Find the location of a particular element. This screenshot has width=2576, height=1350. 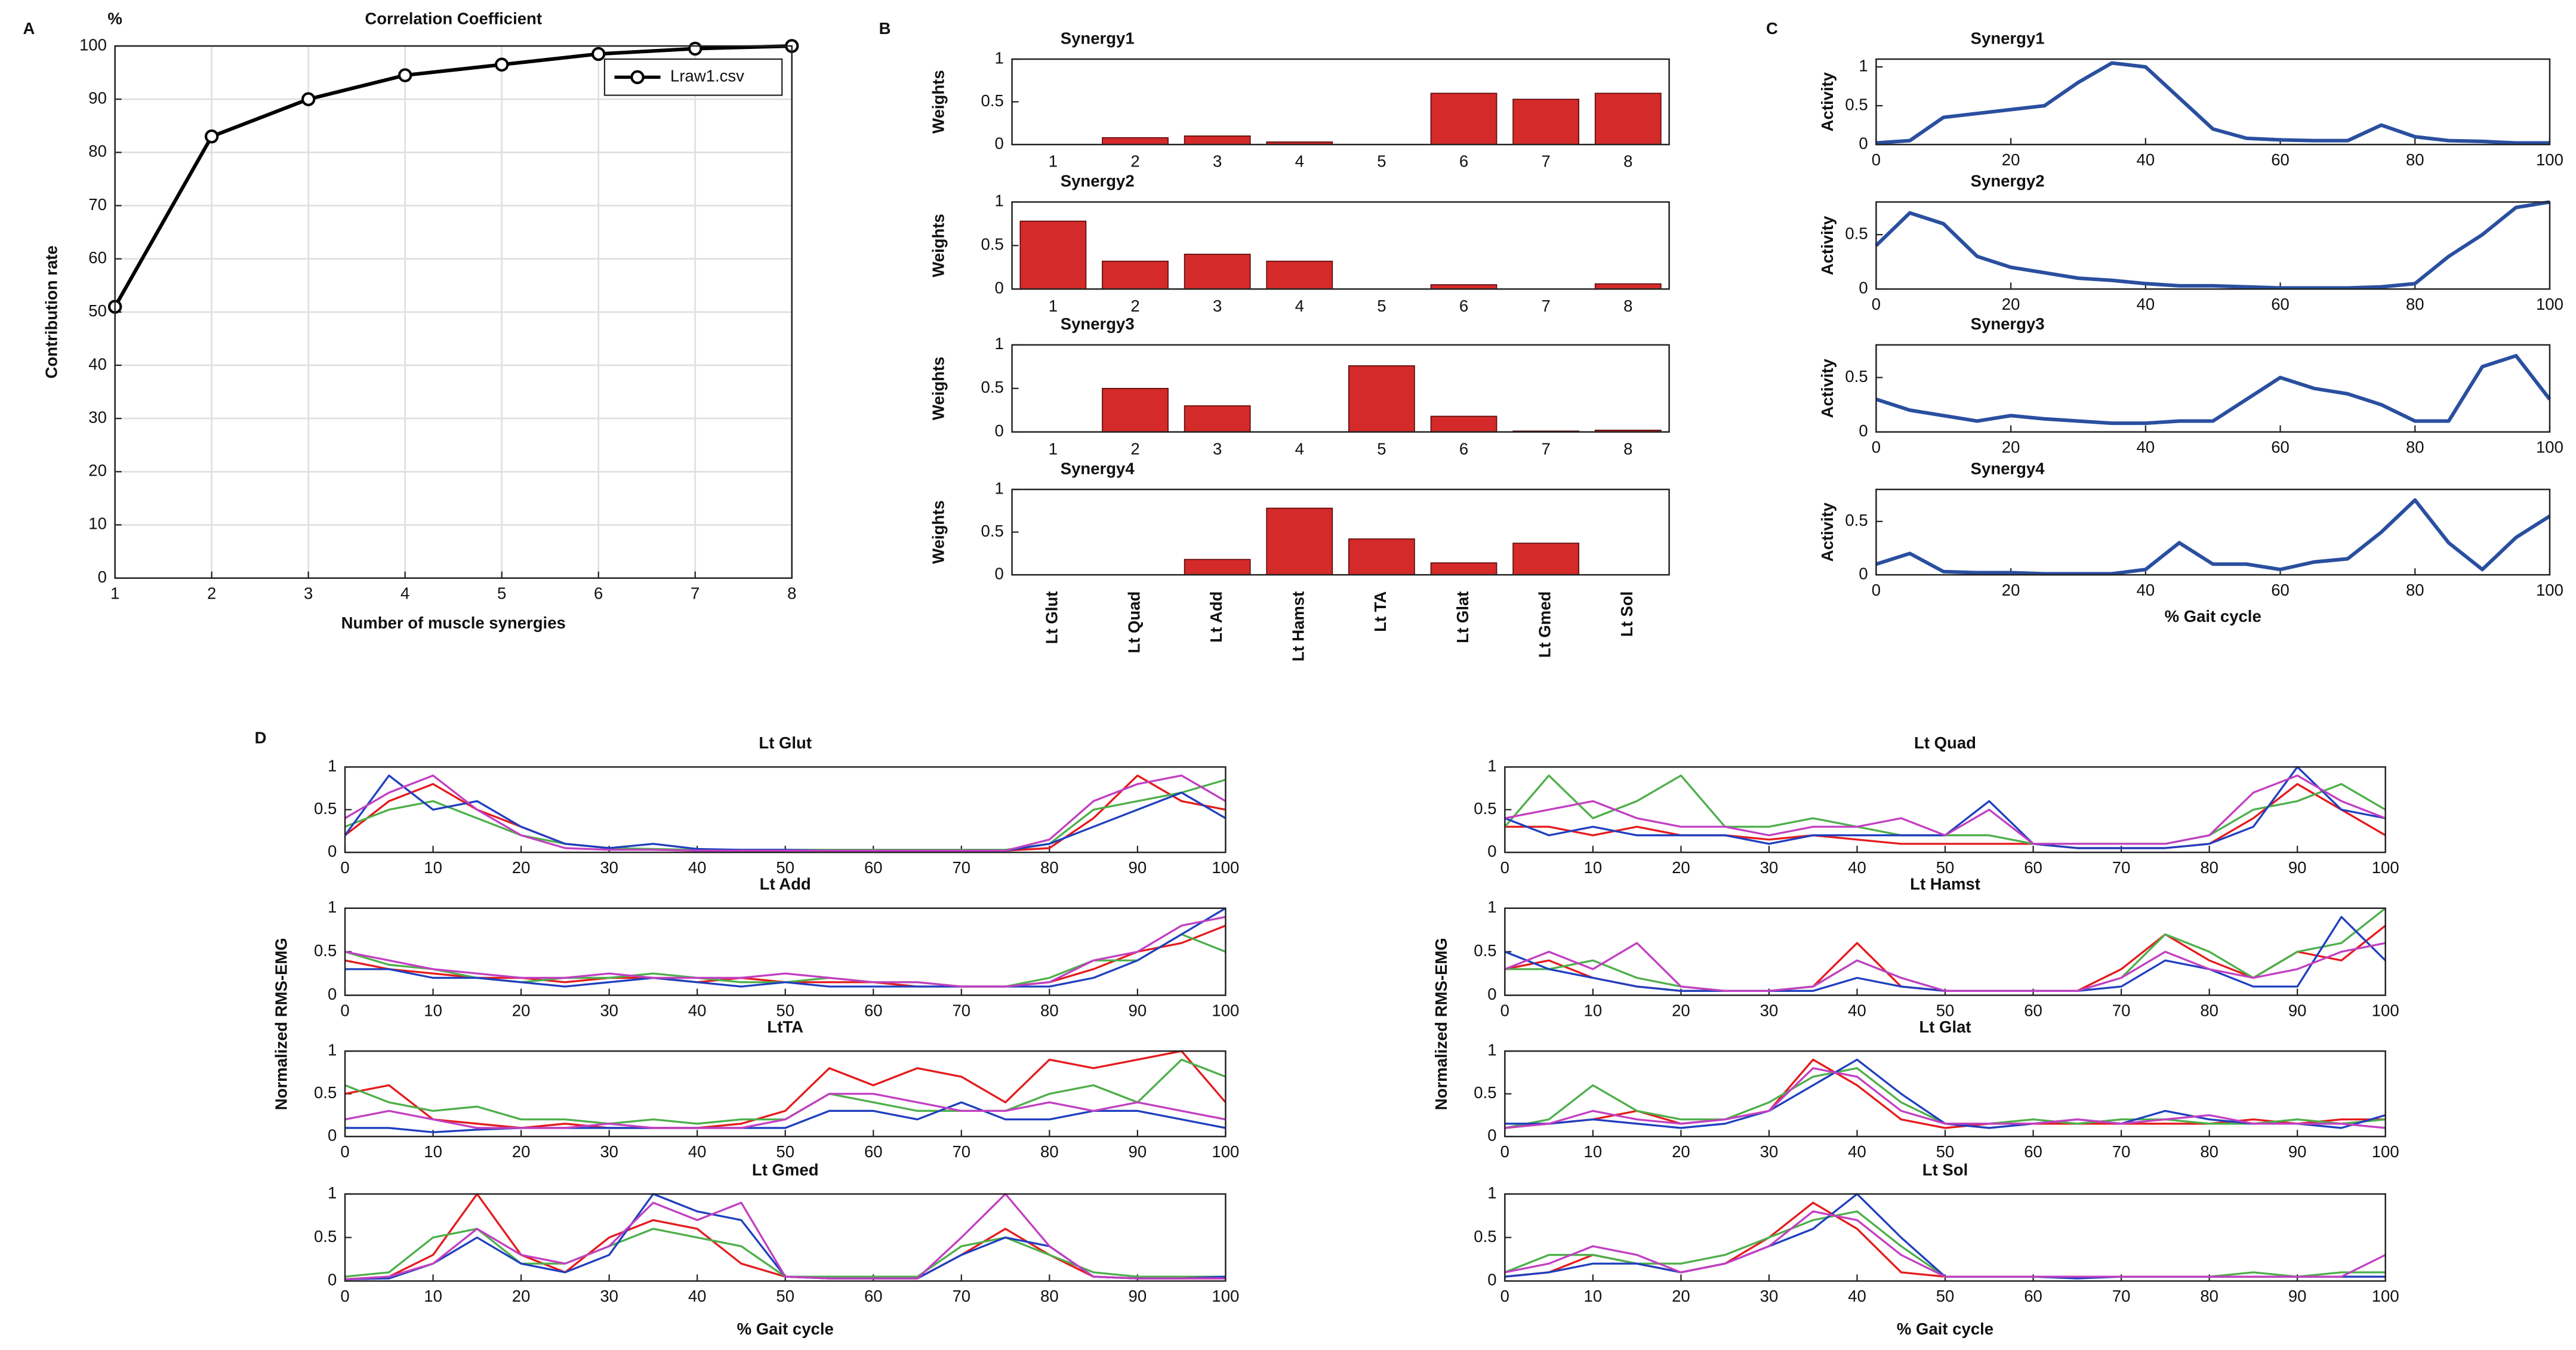

y-axis-label: Normalized RMS-EMG is located at coordinates (1441, 1024).